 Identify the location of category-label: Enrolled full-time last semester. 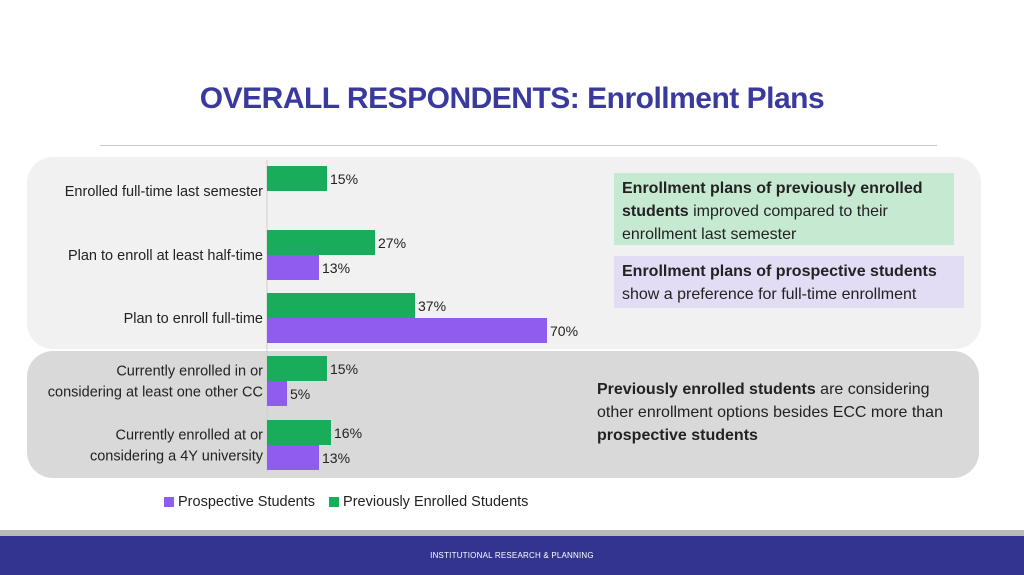
(164, 192).